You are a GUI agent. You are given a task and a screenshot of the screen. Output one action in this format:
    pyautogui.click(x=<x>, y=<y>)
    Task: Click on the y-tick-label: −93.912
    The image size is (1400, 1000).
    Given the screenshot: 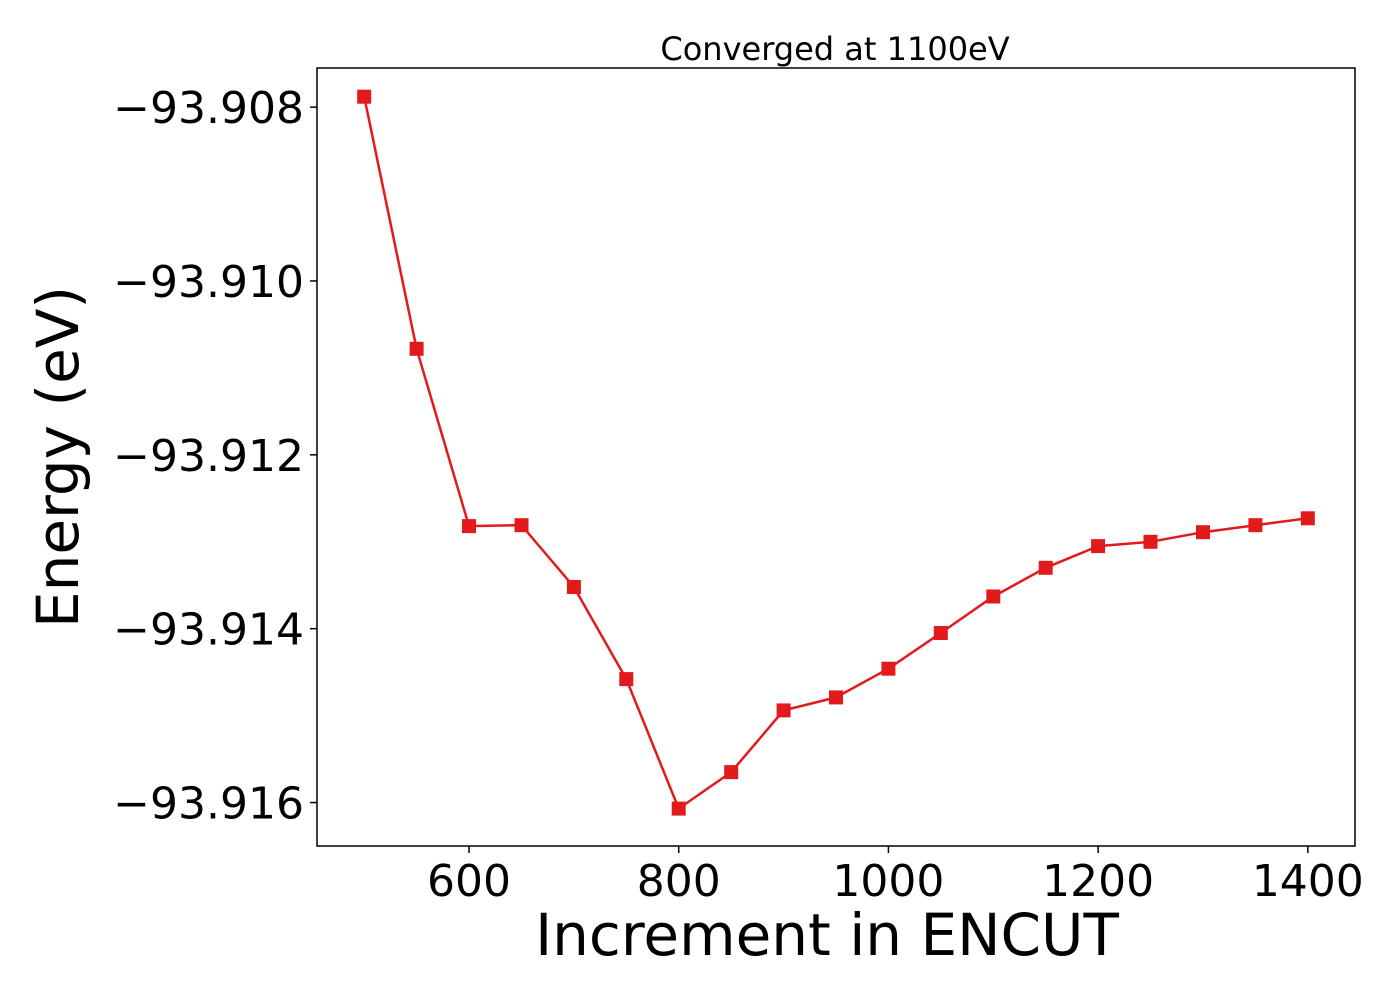 What is the action you would take?
    pyautogui.click(x=208, y=456)
    